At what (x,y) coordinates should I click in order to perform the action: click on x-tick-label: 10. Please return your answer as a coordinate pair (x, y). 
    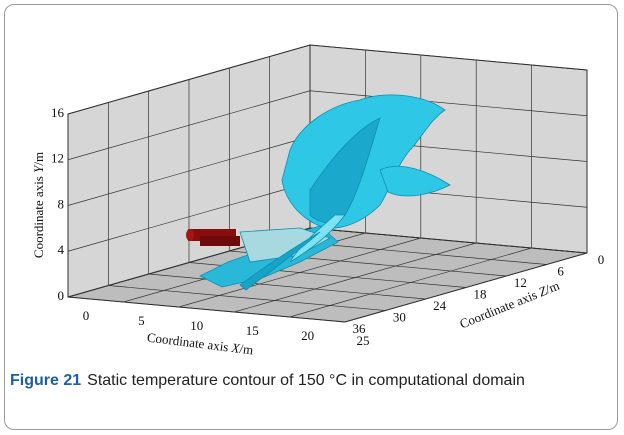
    Looking at the image, I should click on (196, 325).